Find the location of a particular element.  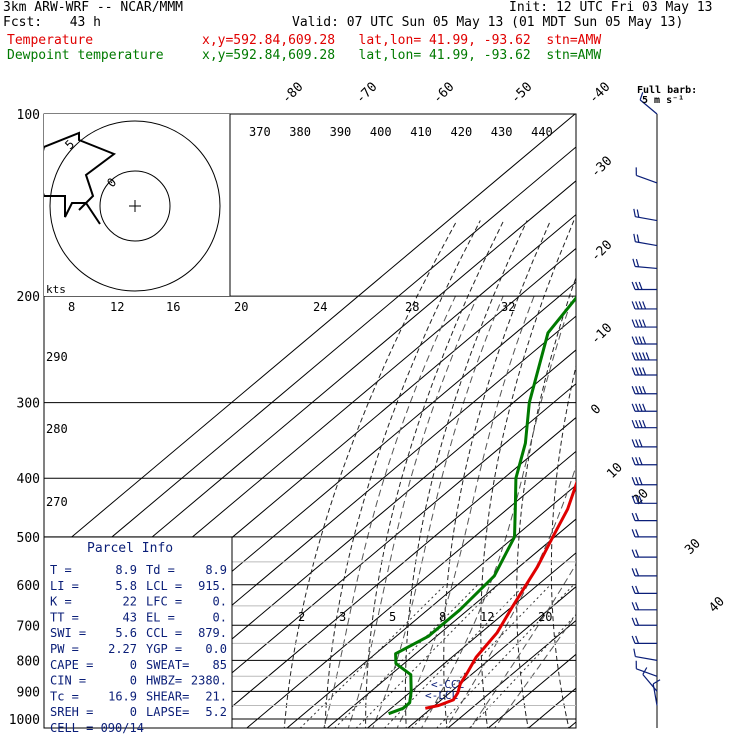

isotherm-label: 0 is located at coordinates (596, 410).